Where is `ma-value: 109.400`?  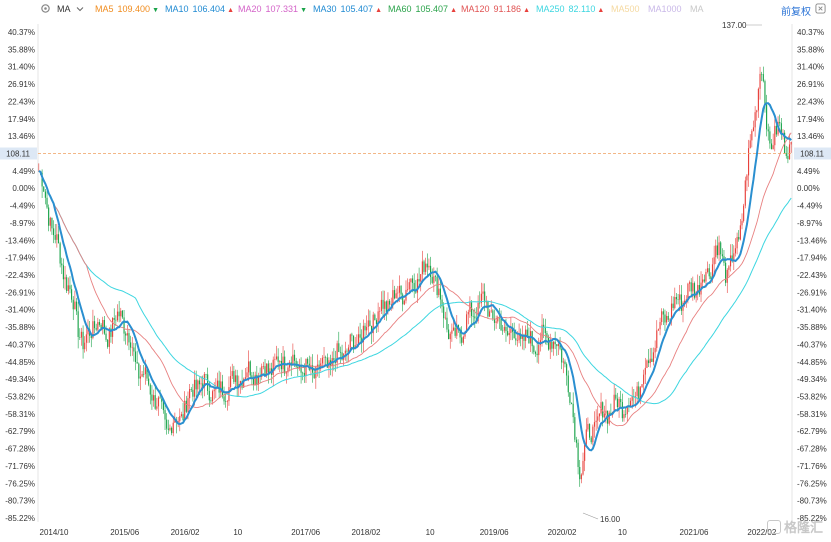 ma-value: 109.400 is located at coordinates (134, 9).